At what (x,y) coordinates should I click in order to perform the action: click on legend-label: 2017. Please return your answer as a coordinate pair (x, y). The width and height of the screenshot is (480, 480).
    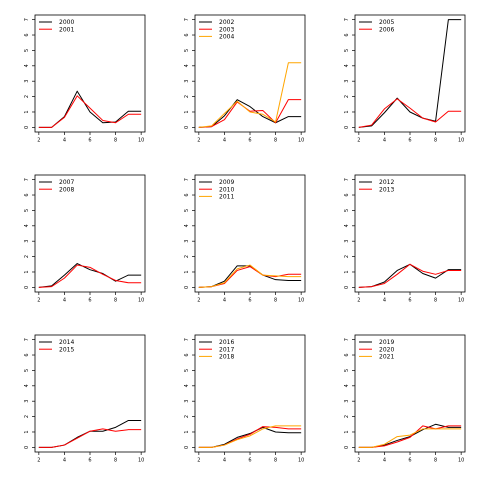
    Looking at the image, I should click on (226, 349).